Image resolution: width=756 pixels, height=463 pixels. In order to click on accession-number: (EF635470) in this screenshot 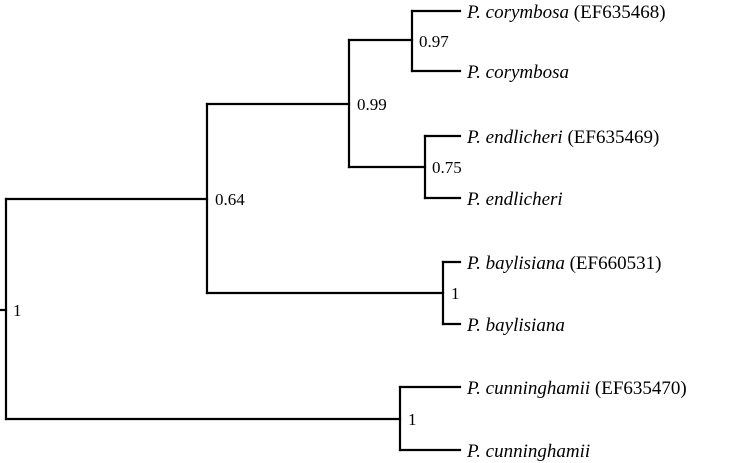, I will do `click(641, 388)`.